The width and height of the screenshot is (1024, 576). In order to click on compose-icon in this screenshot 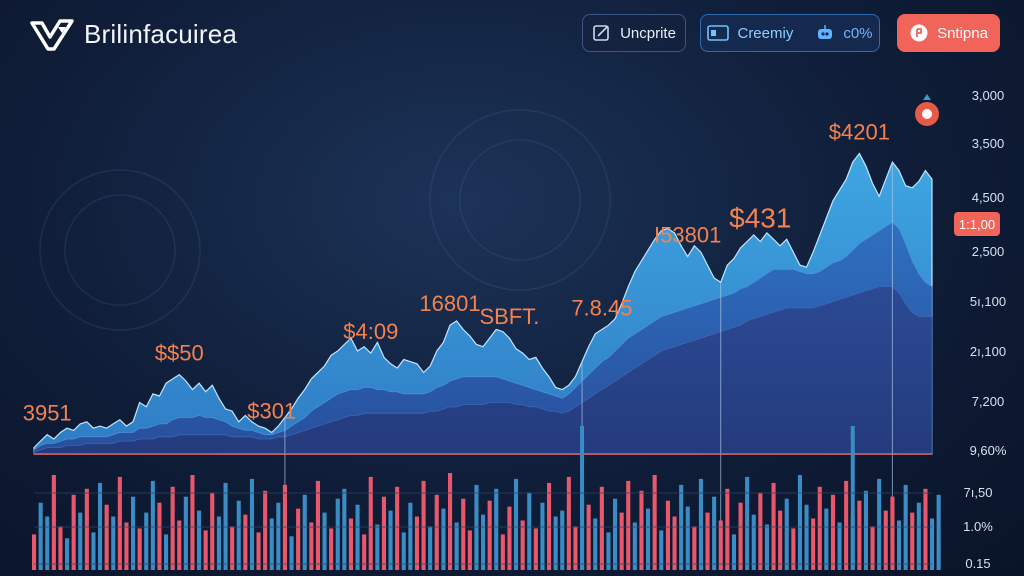, I will do `click(601, 33)`.